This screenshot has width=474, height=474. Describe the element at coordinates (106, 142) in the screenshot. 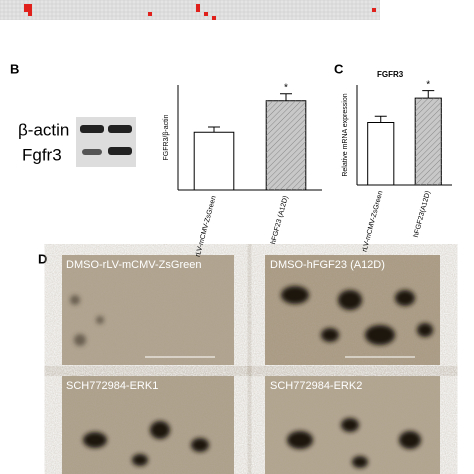

I see `blot-image` at that location.